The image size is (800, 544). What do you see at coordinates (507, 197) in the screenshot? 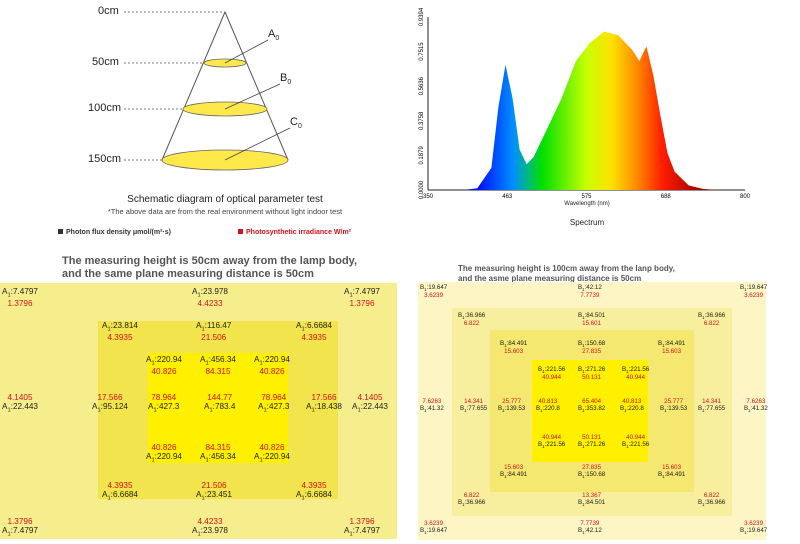
I see `x-tick-label: 463` at bounding box center [507, 197].